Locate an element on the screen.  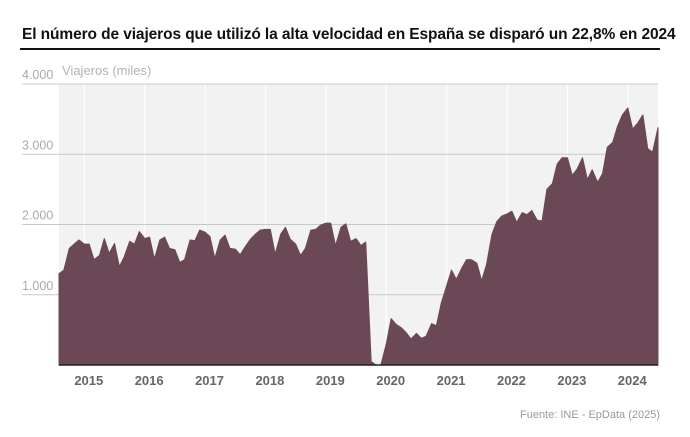
x-tick-label: 2015 is located at coordinates (88, 380).